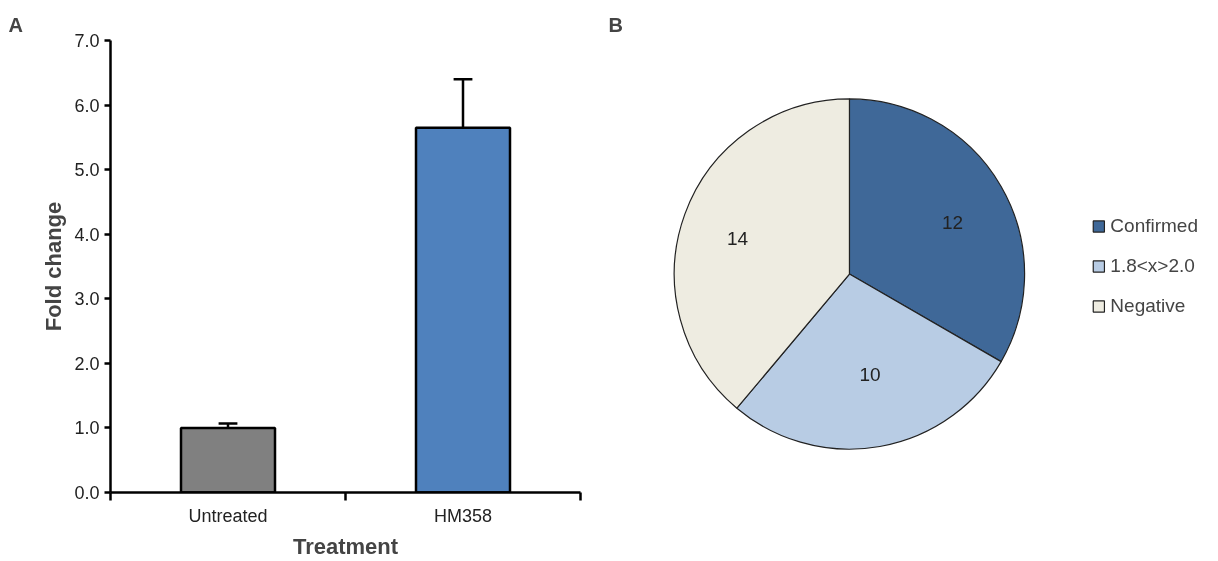  I want to click on x-tick-label: HM358, so click(463, 515).